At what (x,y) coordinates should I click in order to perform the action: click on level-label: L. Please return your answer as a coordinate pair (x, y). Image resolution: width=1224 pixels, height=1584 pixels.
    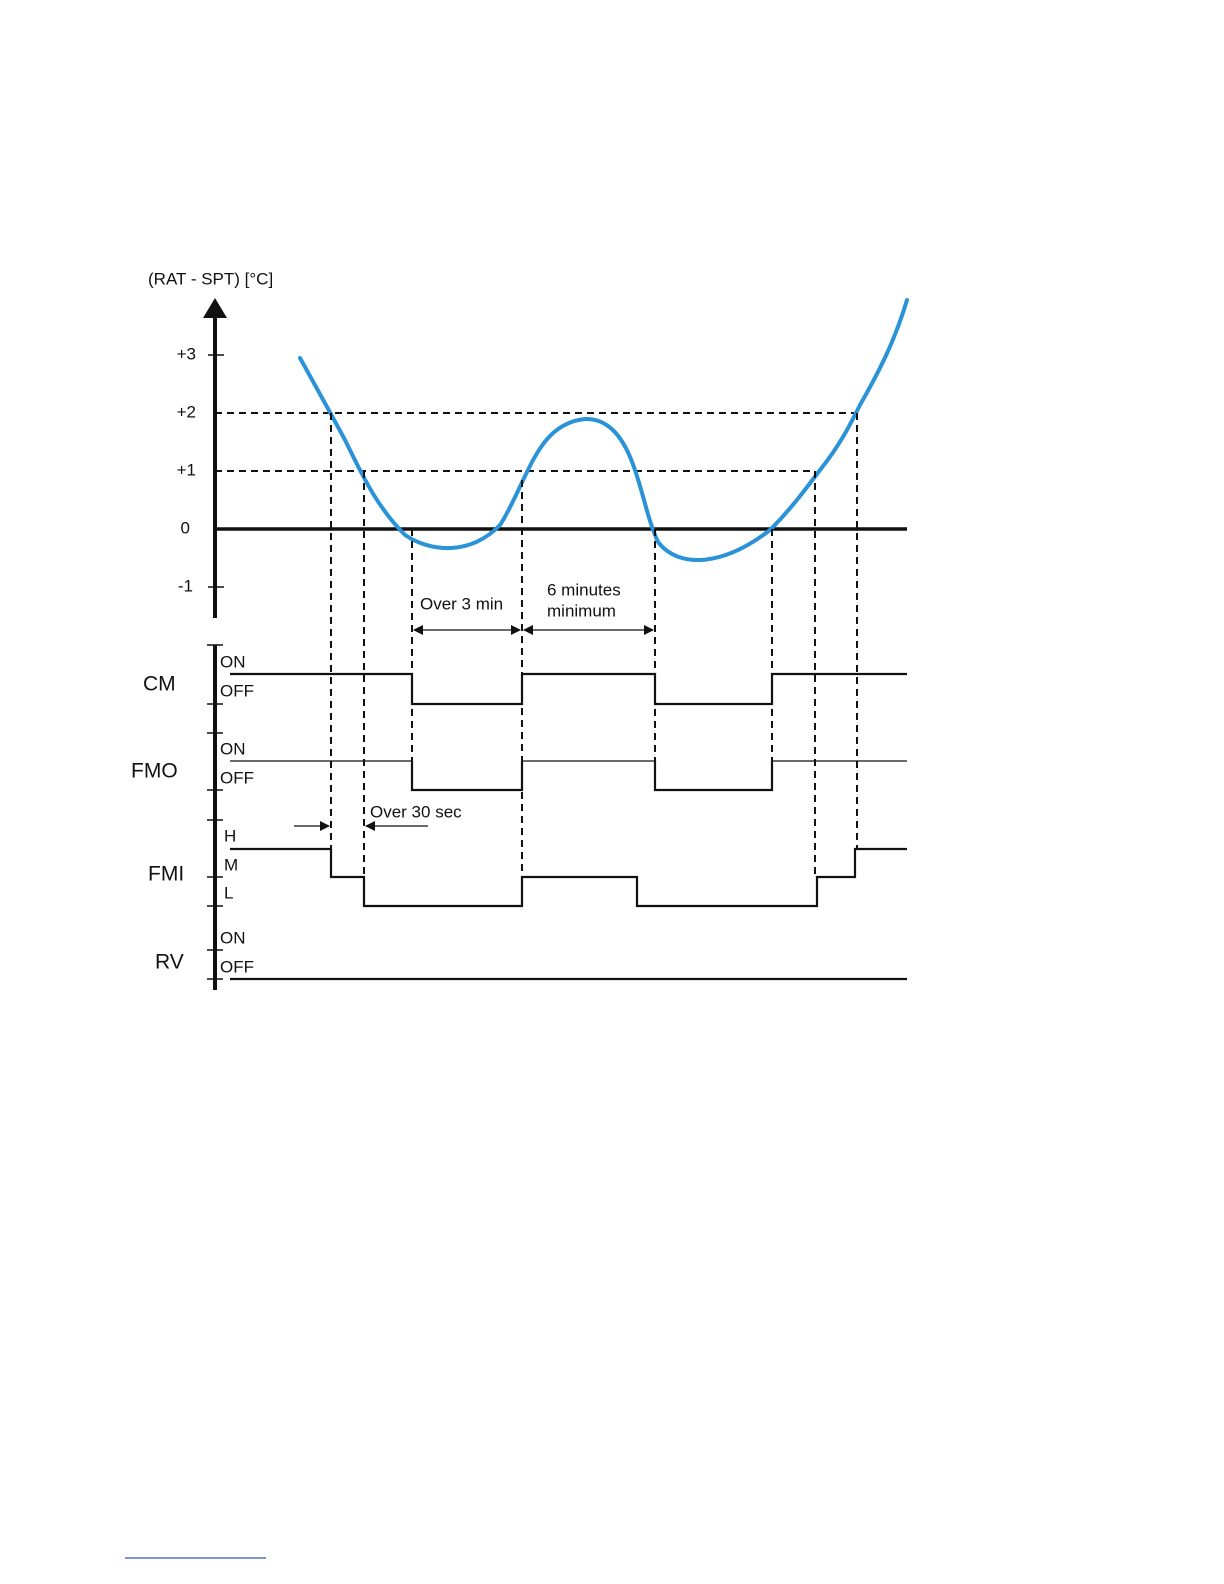
    Looking at the image, I should click on (228, 892).